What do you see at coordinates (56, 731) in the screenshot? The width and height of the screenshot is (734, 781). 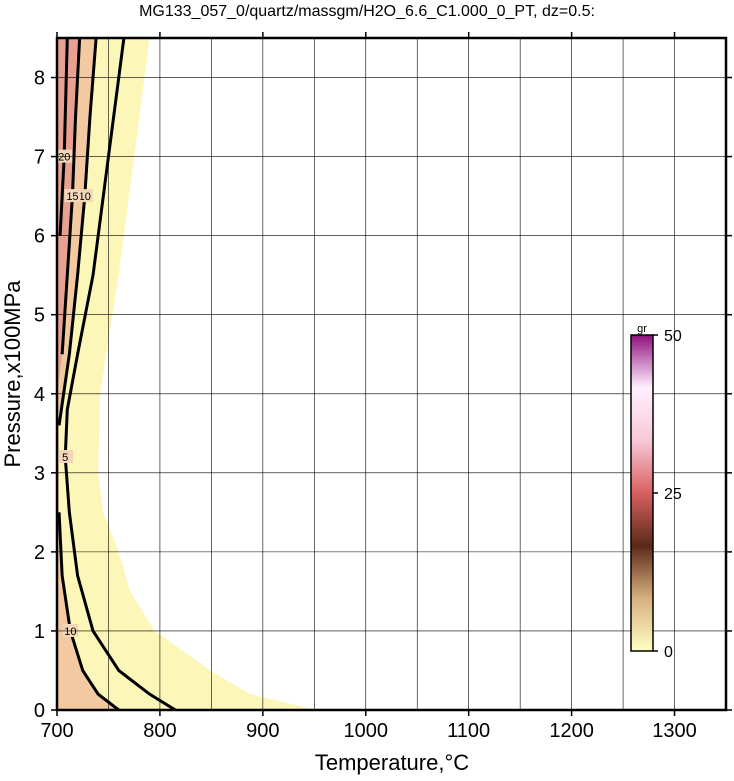 I see `x-tick-label: 700` at bounding box center [56, 731].